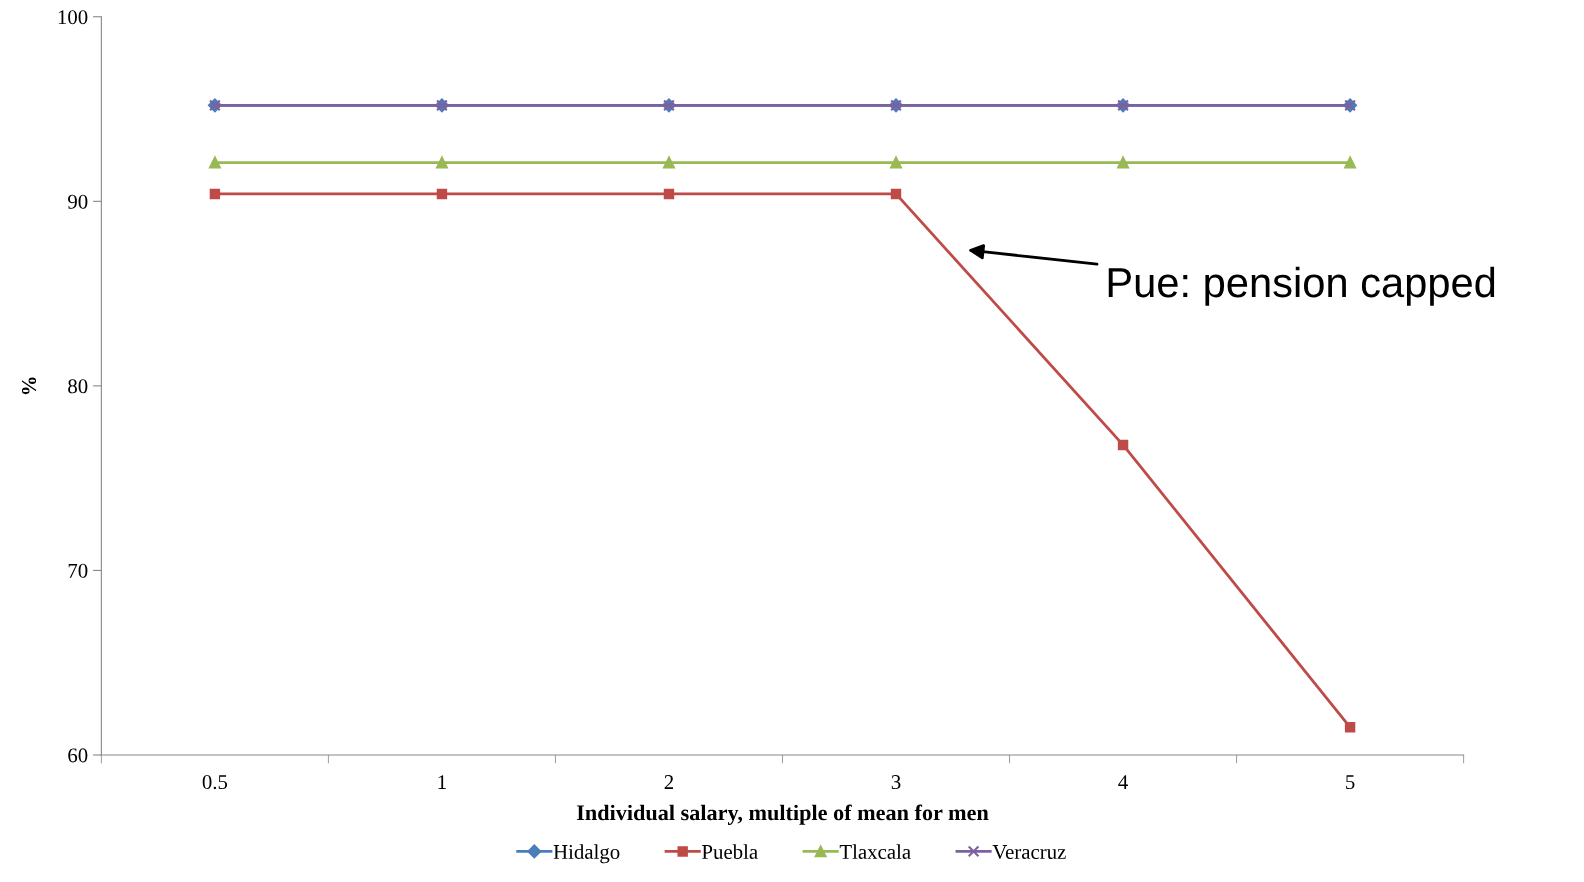  Describe the element at coordinates (78, 386) in the screenshot. I see `y-tick-label: 80` at that location.